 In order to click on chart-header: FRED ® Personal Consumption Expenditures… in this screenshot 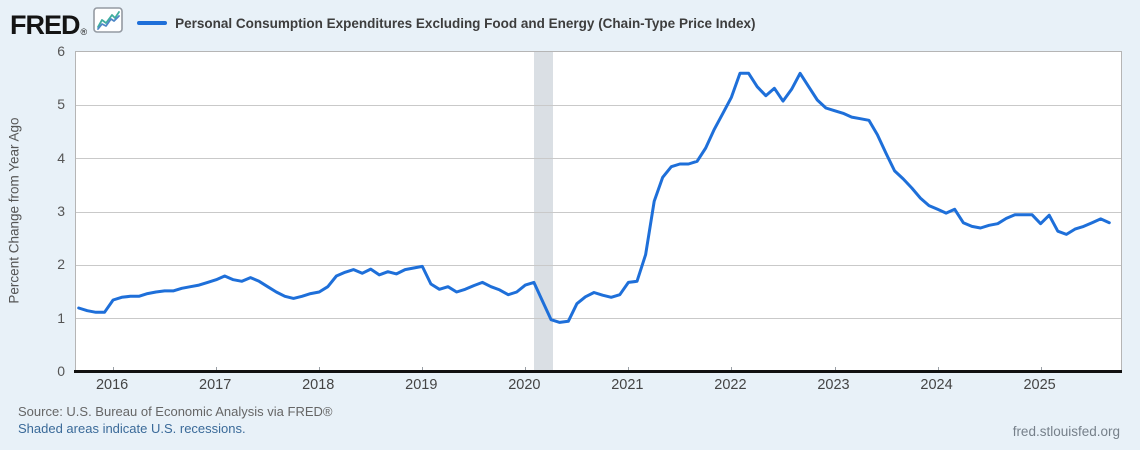, I will do `click(382, 23)`.